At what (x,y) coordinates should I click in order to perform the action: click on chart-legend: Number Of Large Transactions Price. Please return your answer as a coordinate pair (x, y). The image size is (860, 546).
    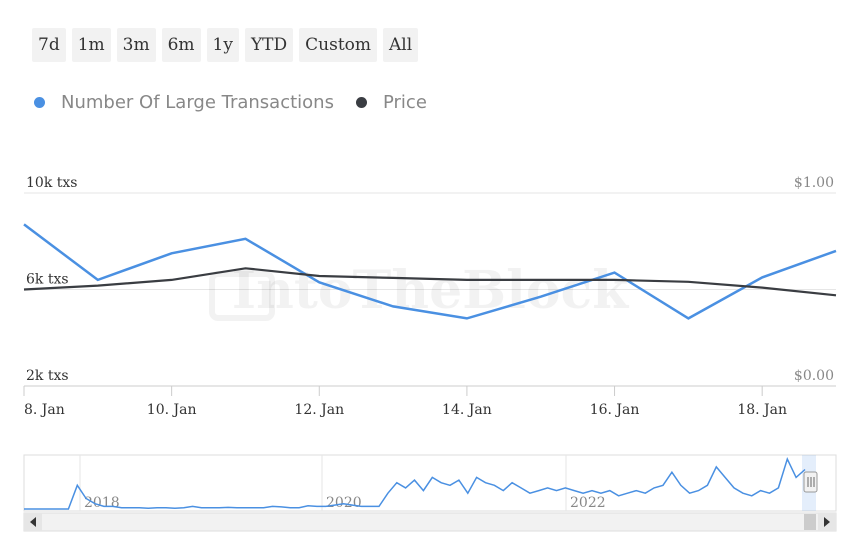
    Looking at the image, I should click on (241, 102).